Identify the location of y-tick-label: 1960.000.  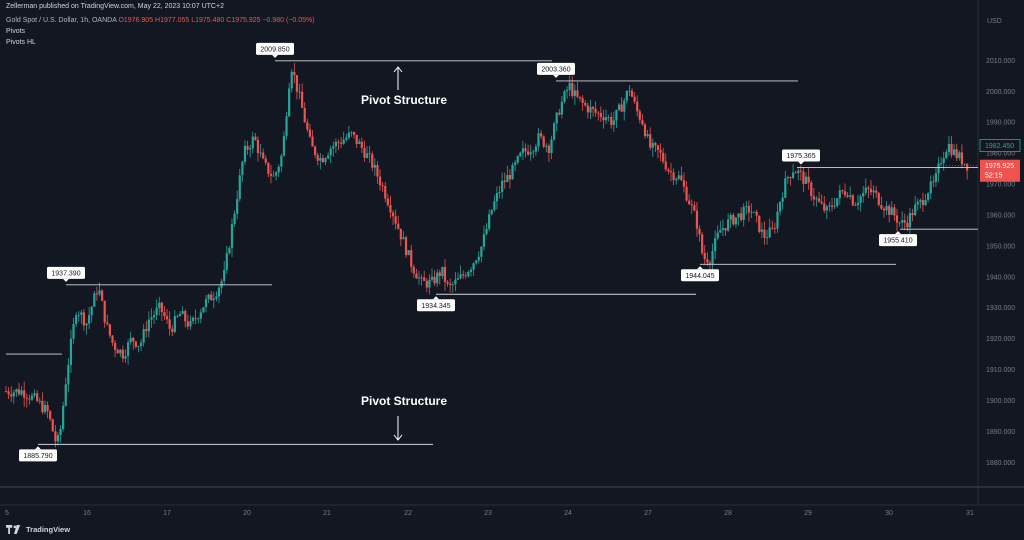
(1000, 215).